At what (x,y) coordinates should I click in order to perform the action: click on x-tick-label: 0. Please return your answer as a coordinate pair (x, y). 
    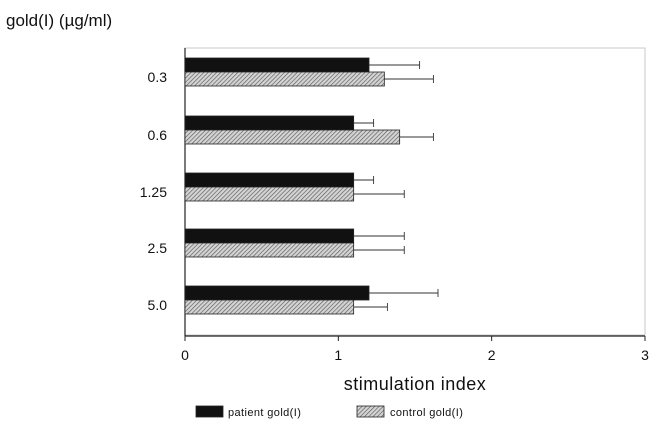
    Looking at the image, I should click on (185, 355).